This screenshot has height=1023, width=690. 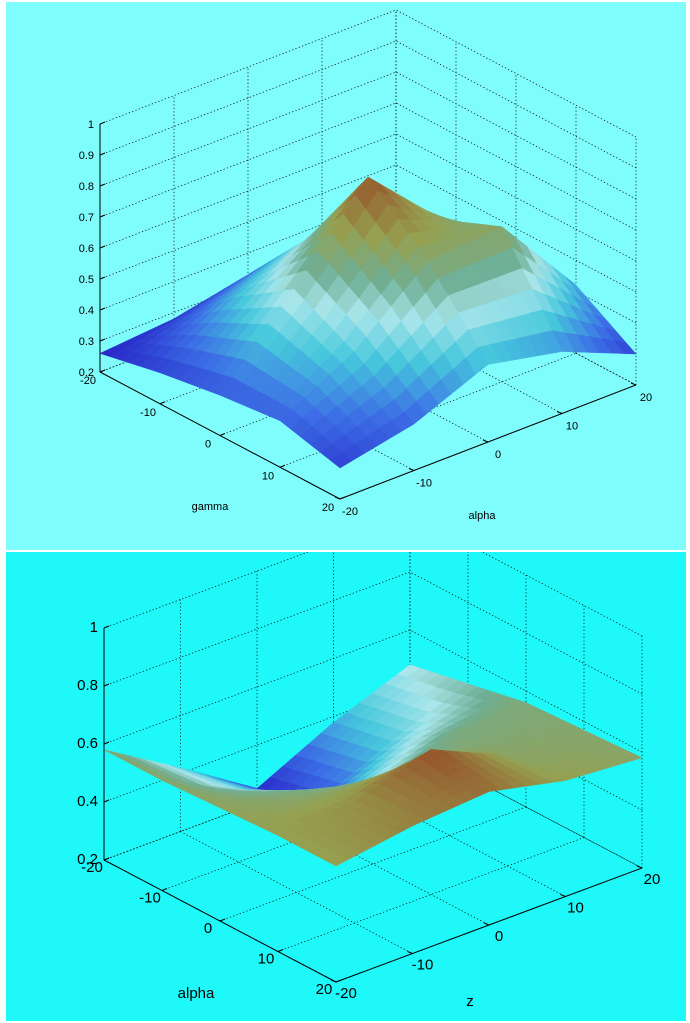 What do you see at coordinates (211, 507) in the screenshot?
I see `x-axis-label: gamma` at bounding box center [211, 507].